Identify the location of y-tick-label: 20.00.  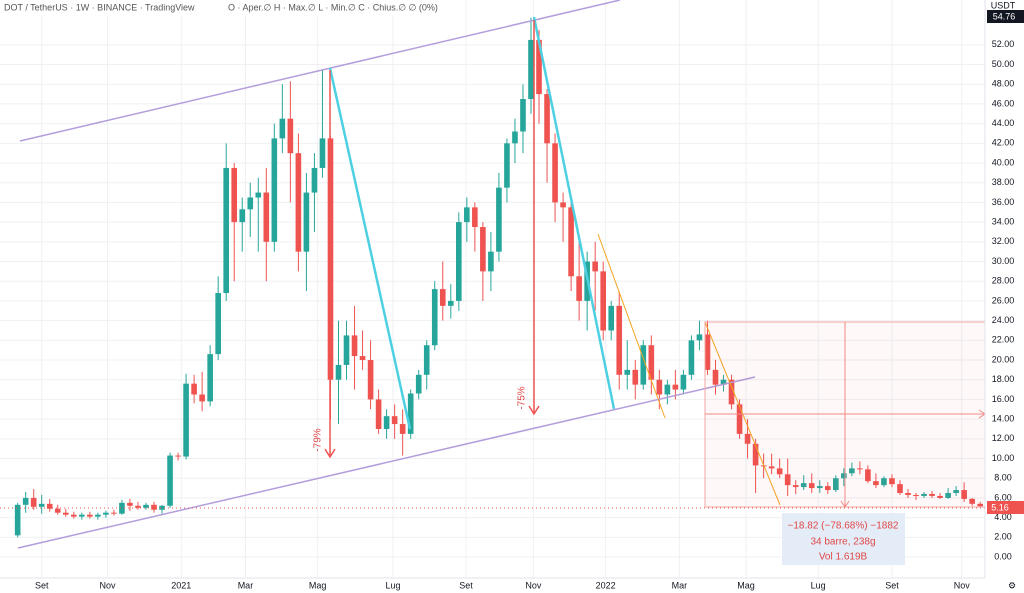
(1003, 359).